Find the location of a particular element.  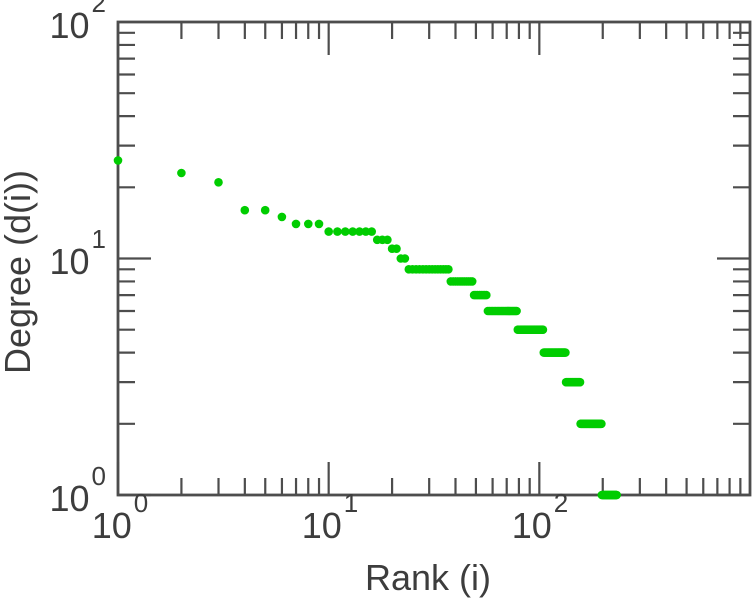

y-tick-100-exponent: 2 is located at coordinates (98, 9).